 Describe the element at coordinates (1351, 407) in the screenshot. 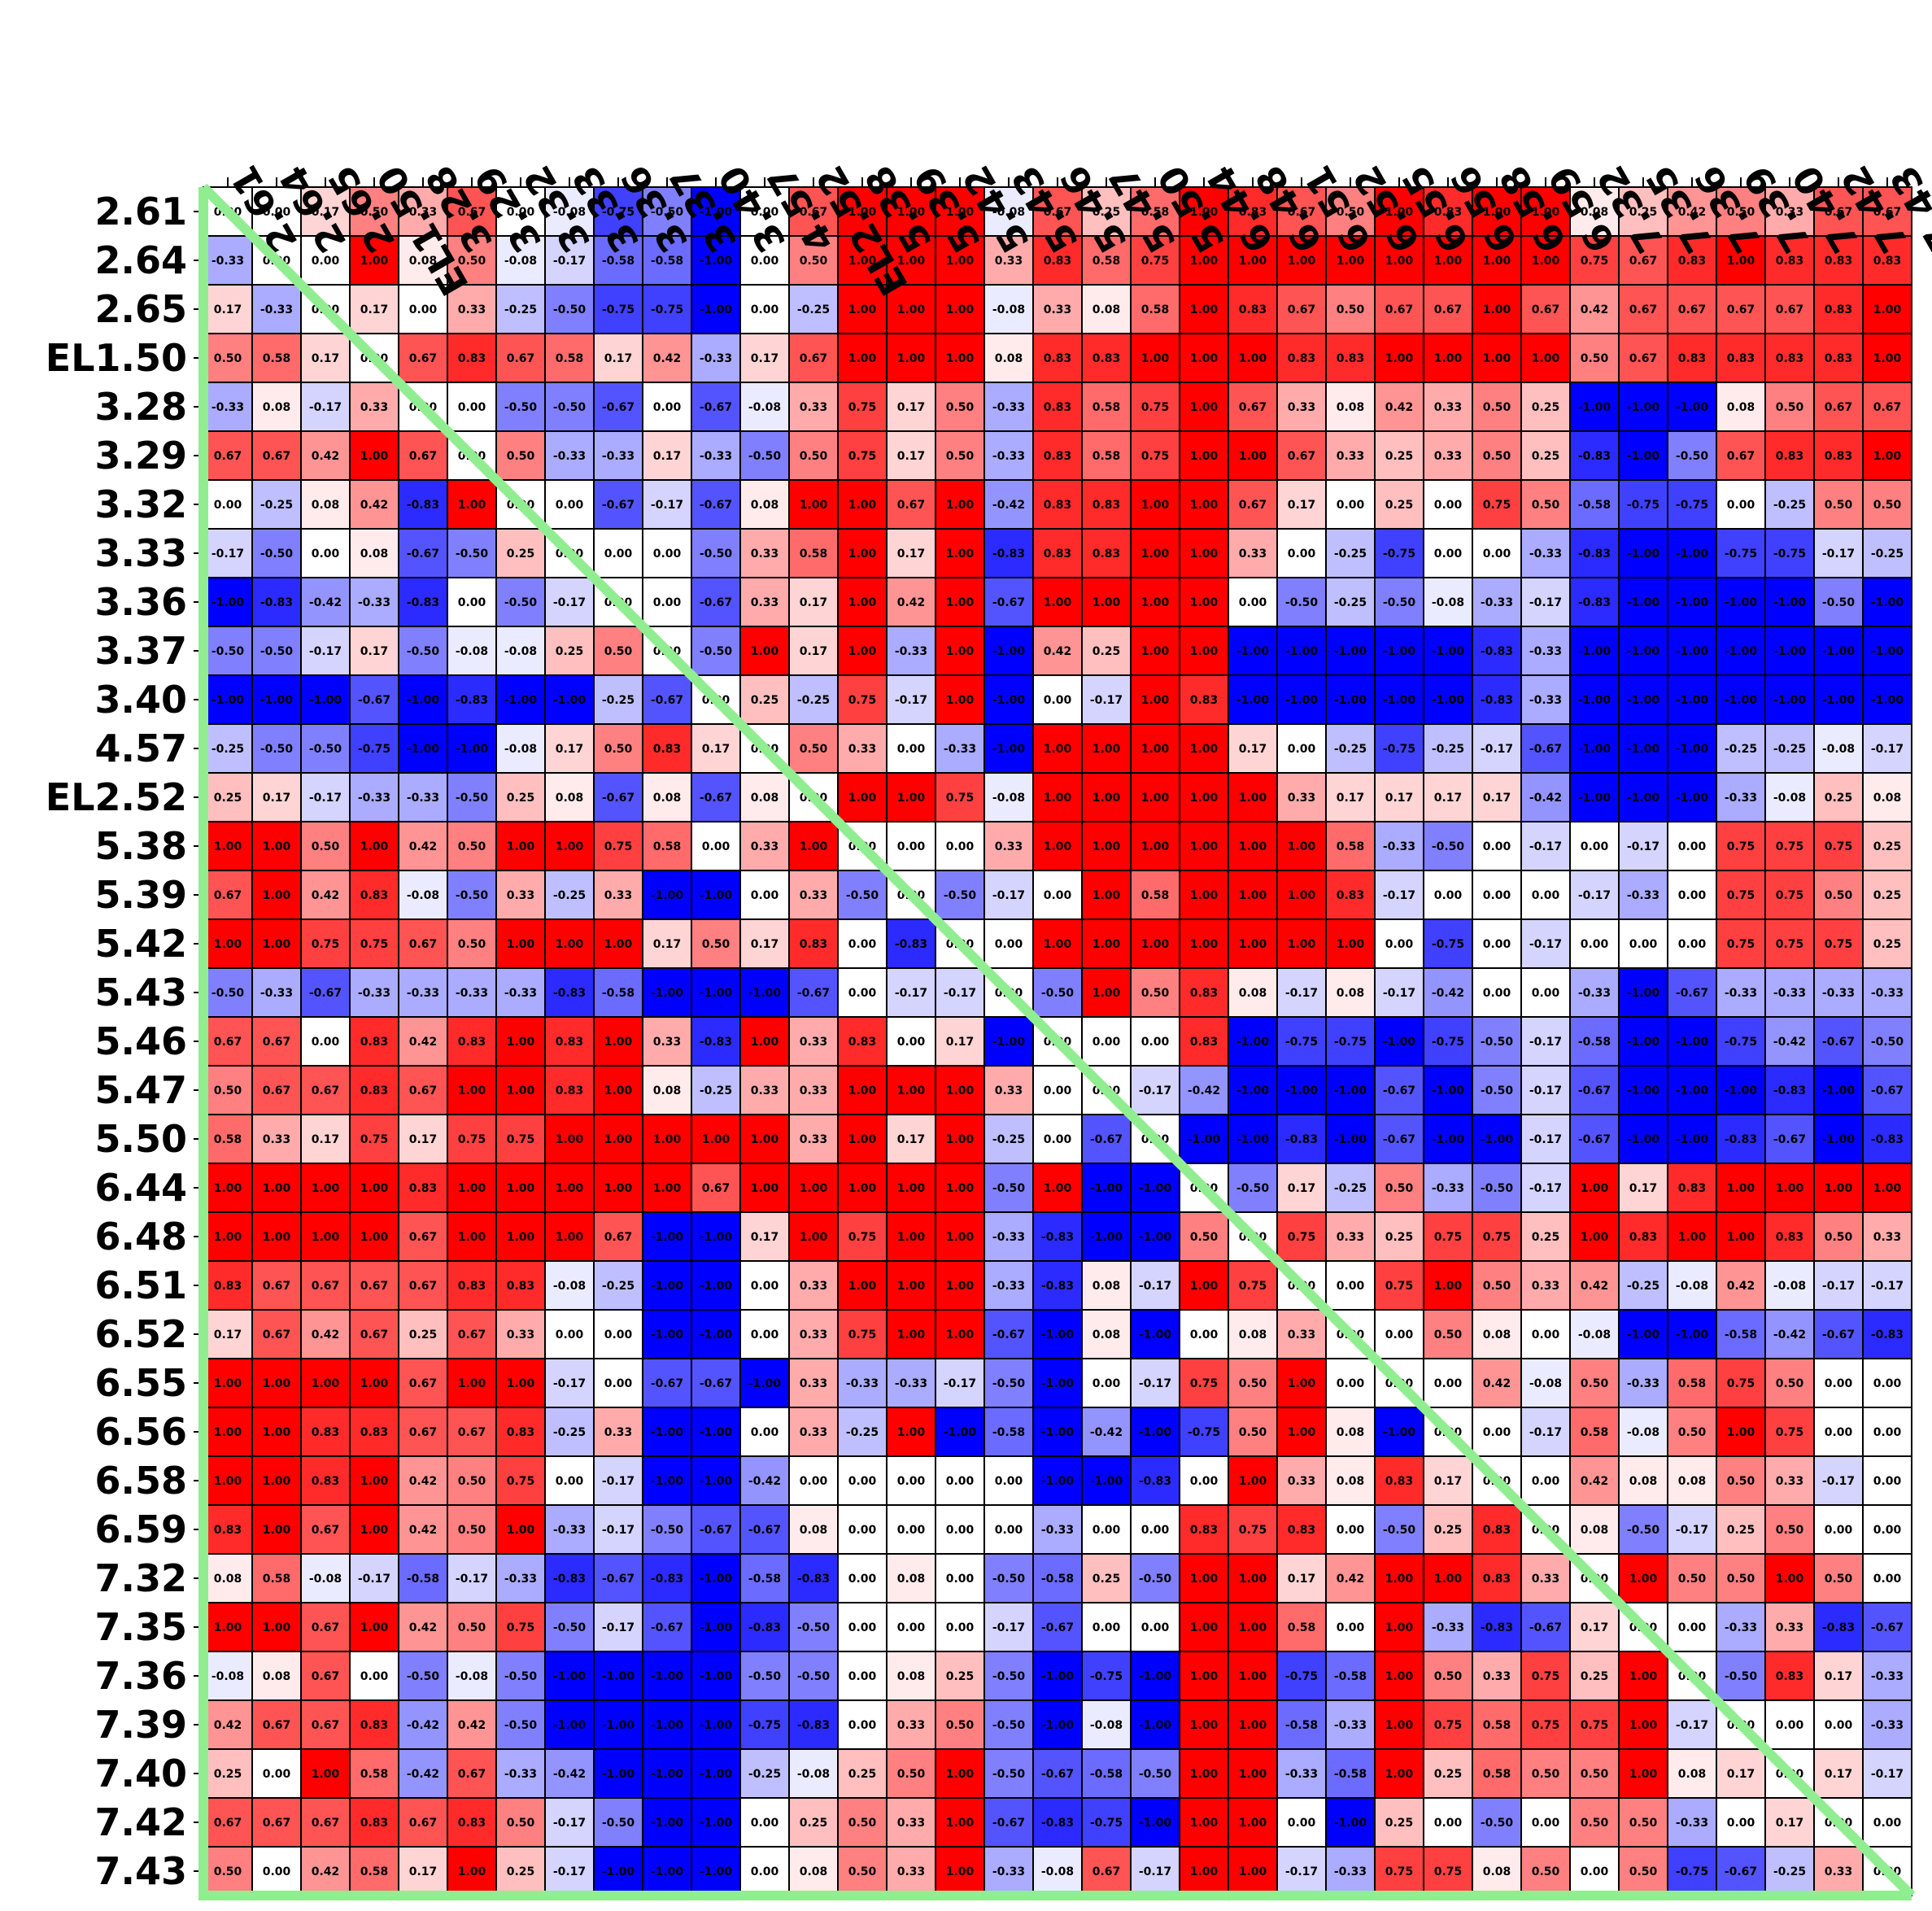

I see `cell-value-label: 0.08` at that location.